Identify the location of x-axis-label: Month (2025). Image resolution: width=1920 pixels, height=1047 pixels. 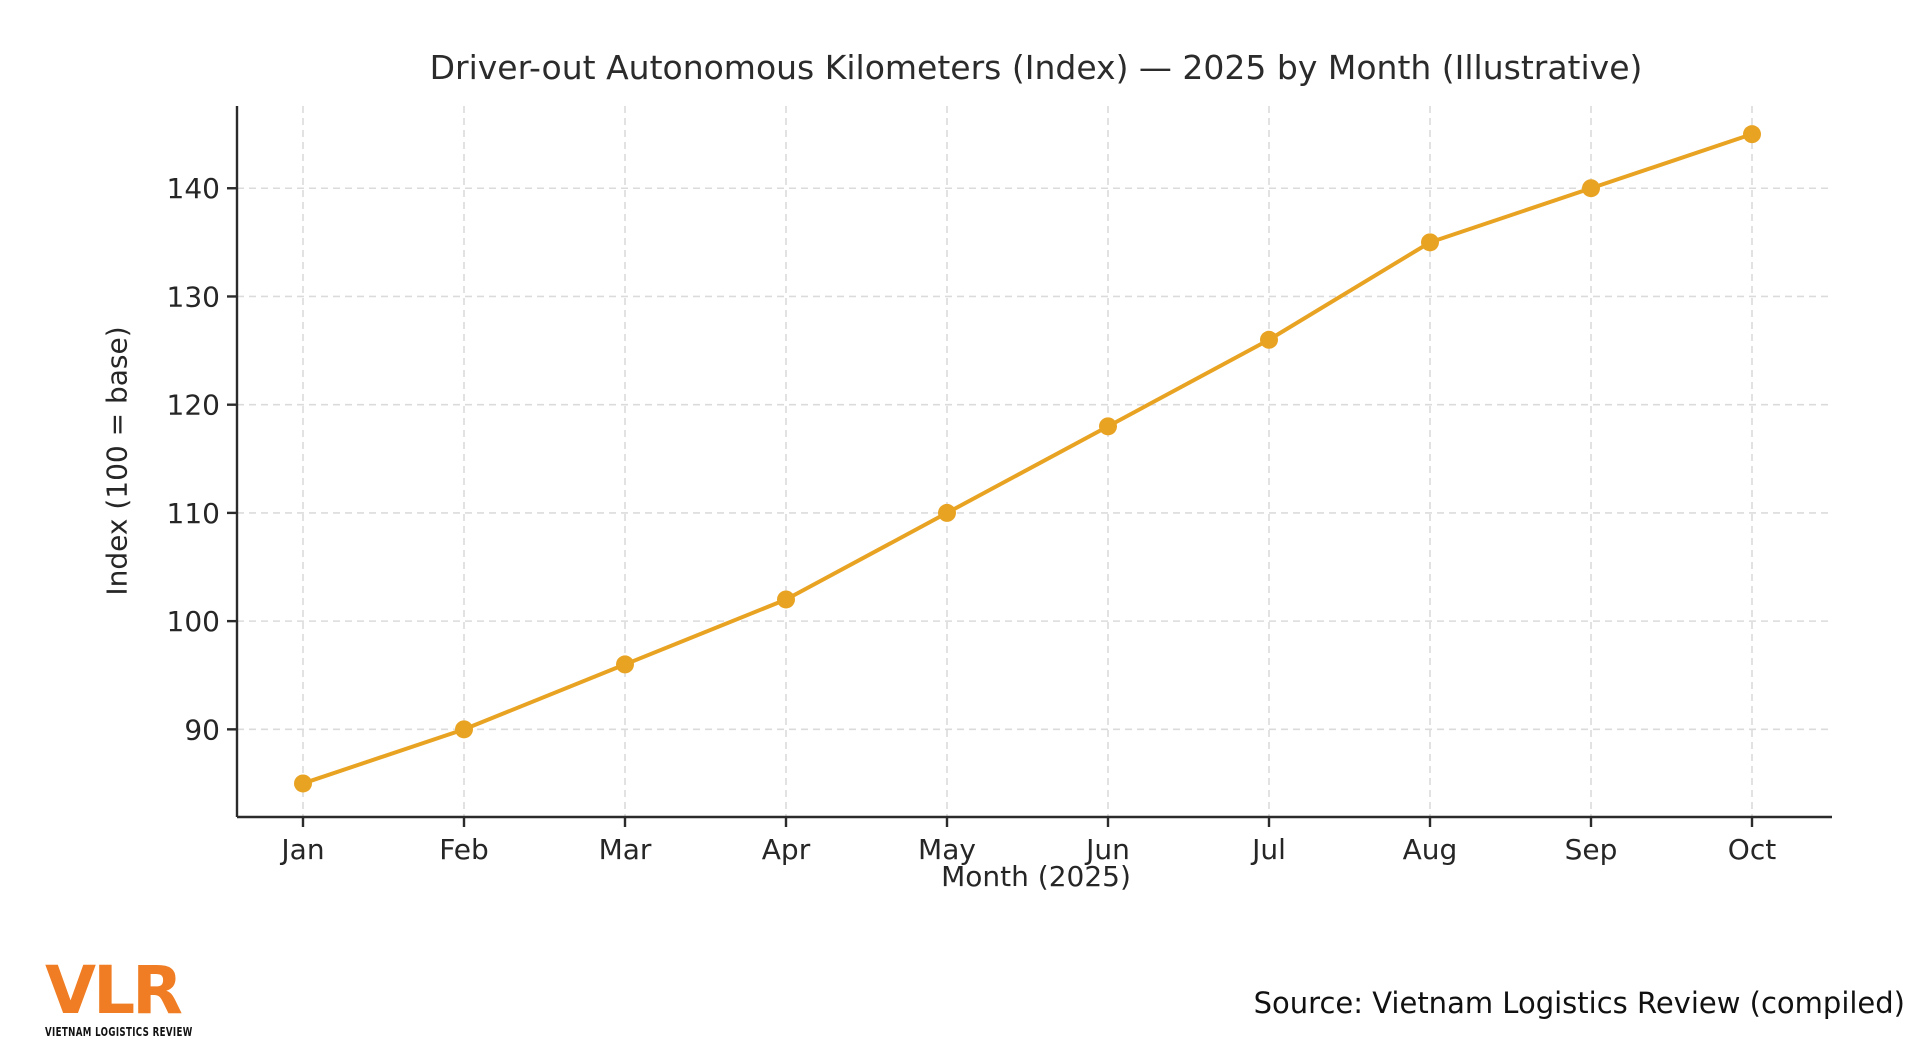
(1036, 876).